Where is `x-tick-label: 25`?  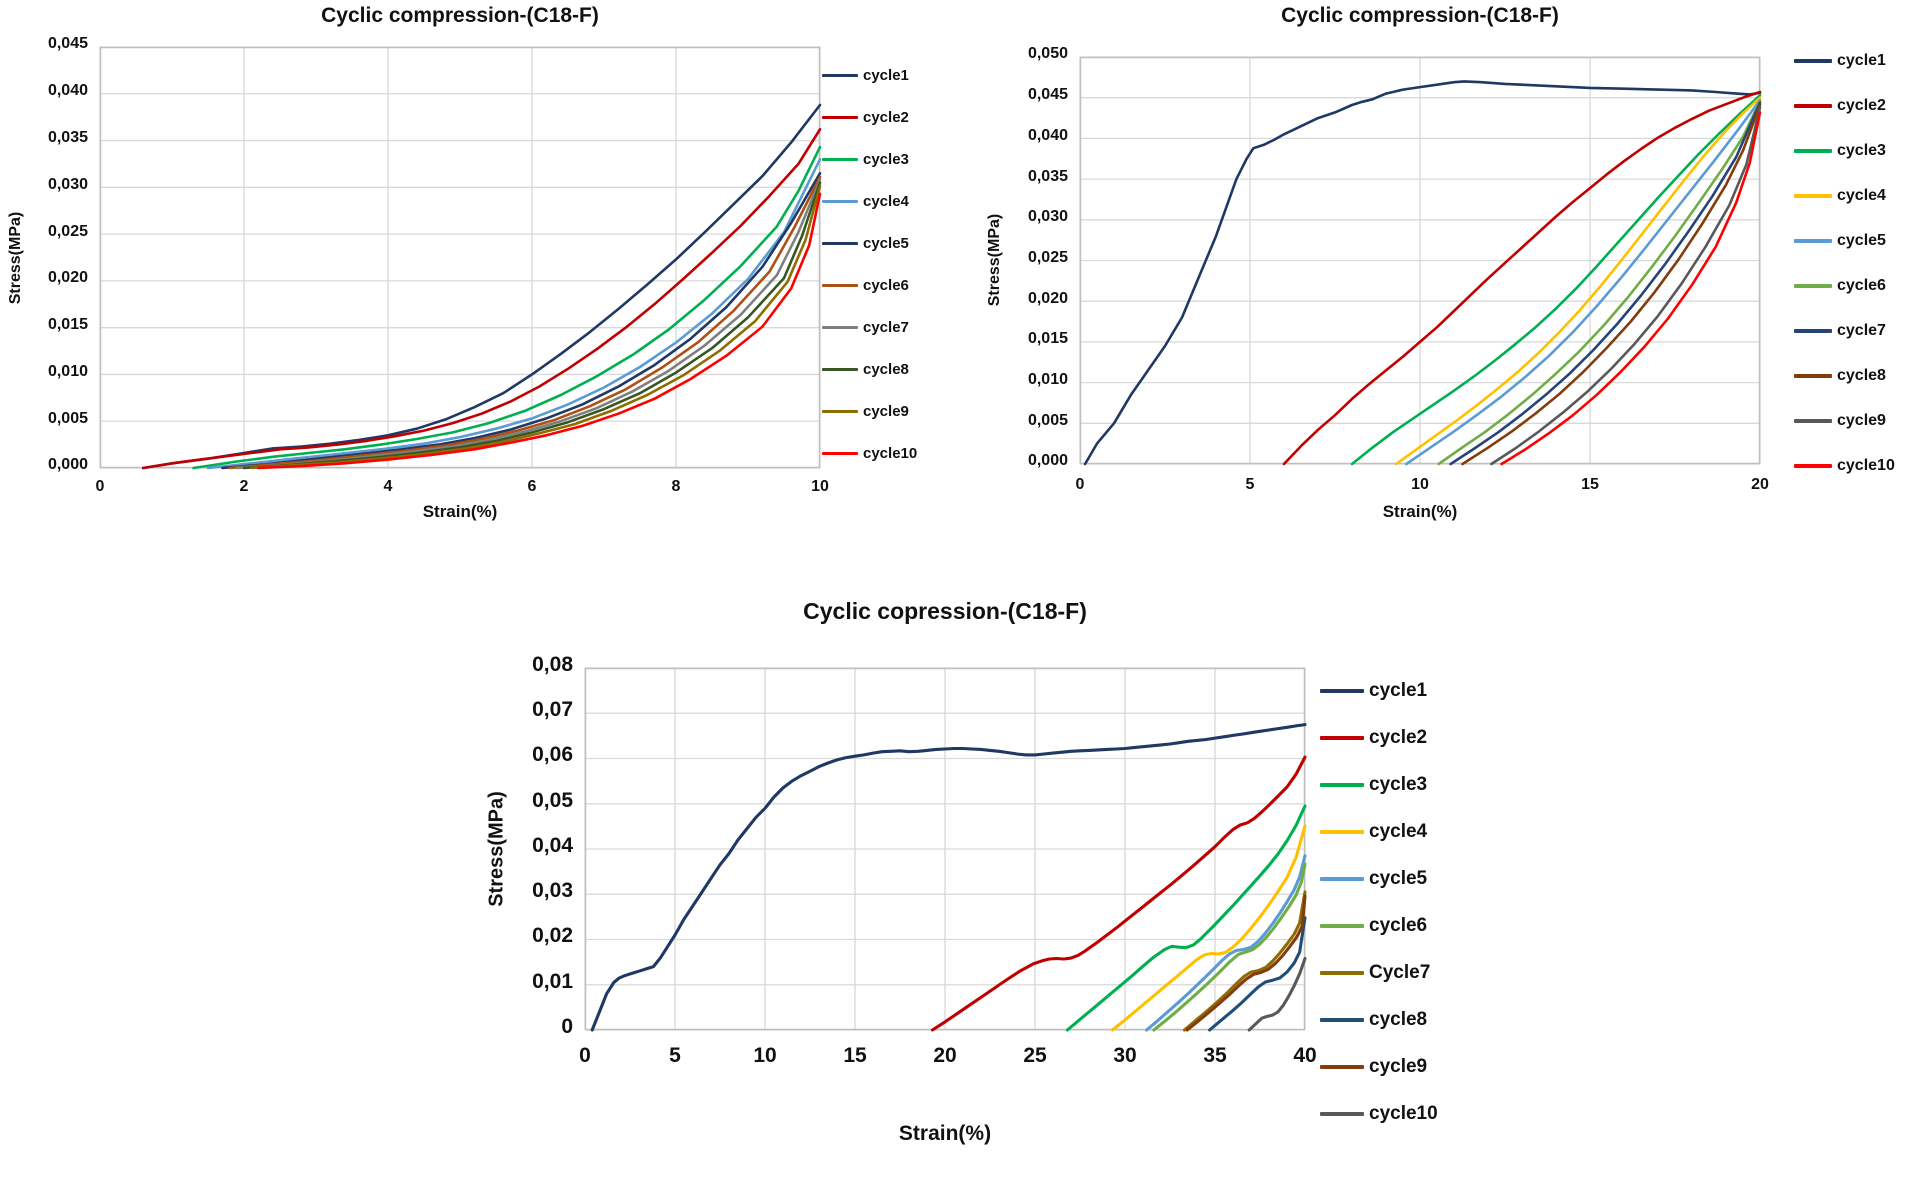
x-tick-label: 25 is located at coordinates (1035, 1055).